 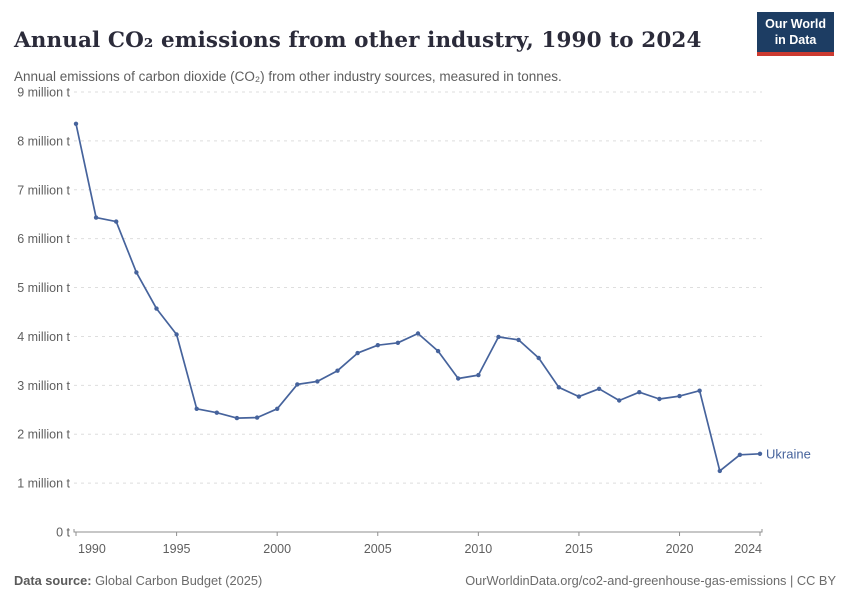 I want to click on data-point-2022, so click(x=719, y=471).